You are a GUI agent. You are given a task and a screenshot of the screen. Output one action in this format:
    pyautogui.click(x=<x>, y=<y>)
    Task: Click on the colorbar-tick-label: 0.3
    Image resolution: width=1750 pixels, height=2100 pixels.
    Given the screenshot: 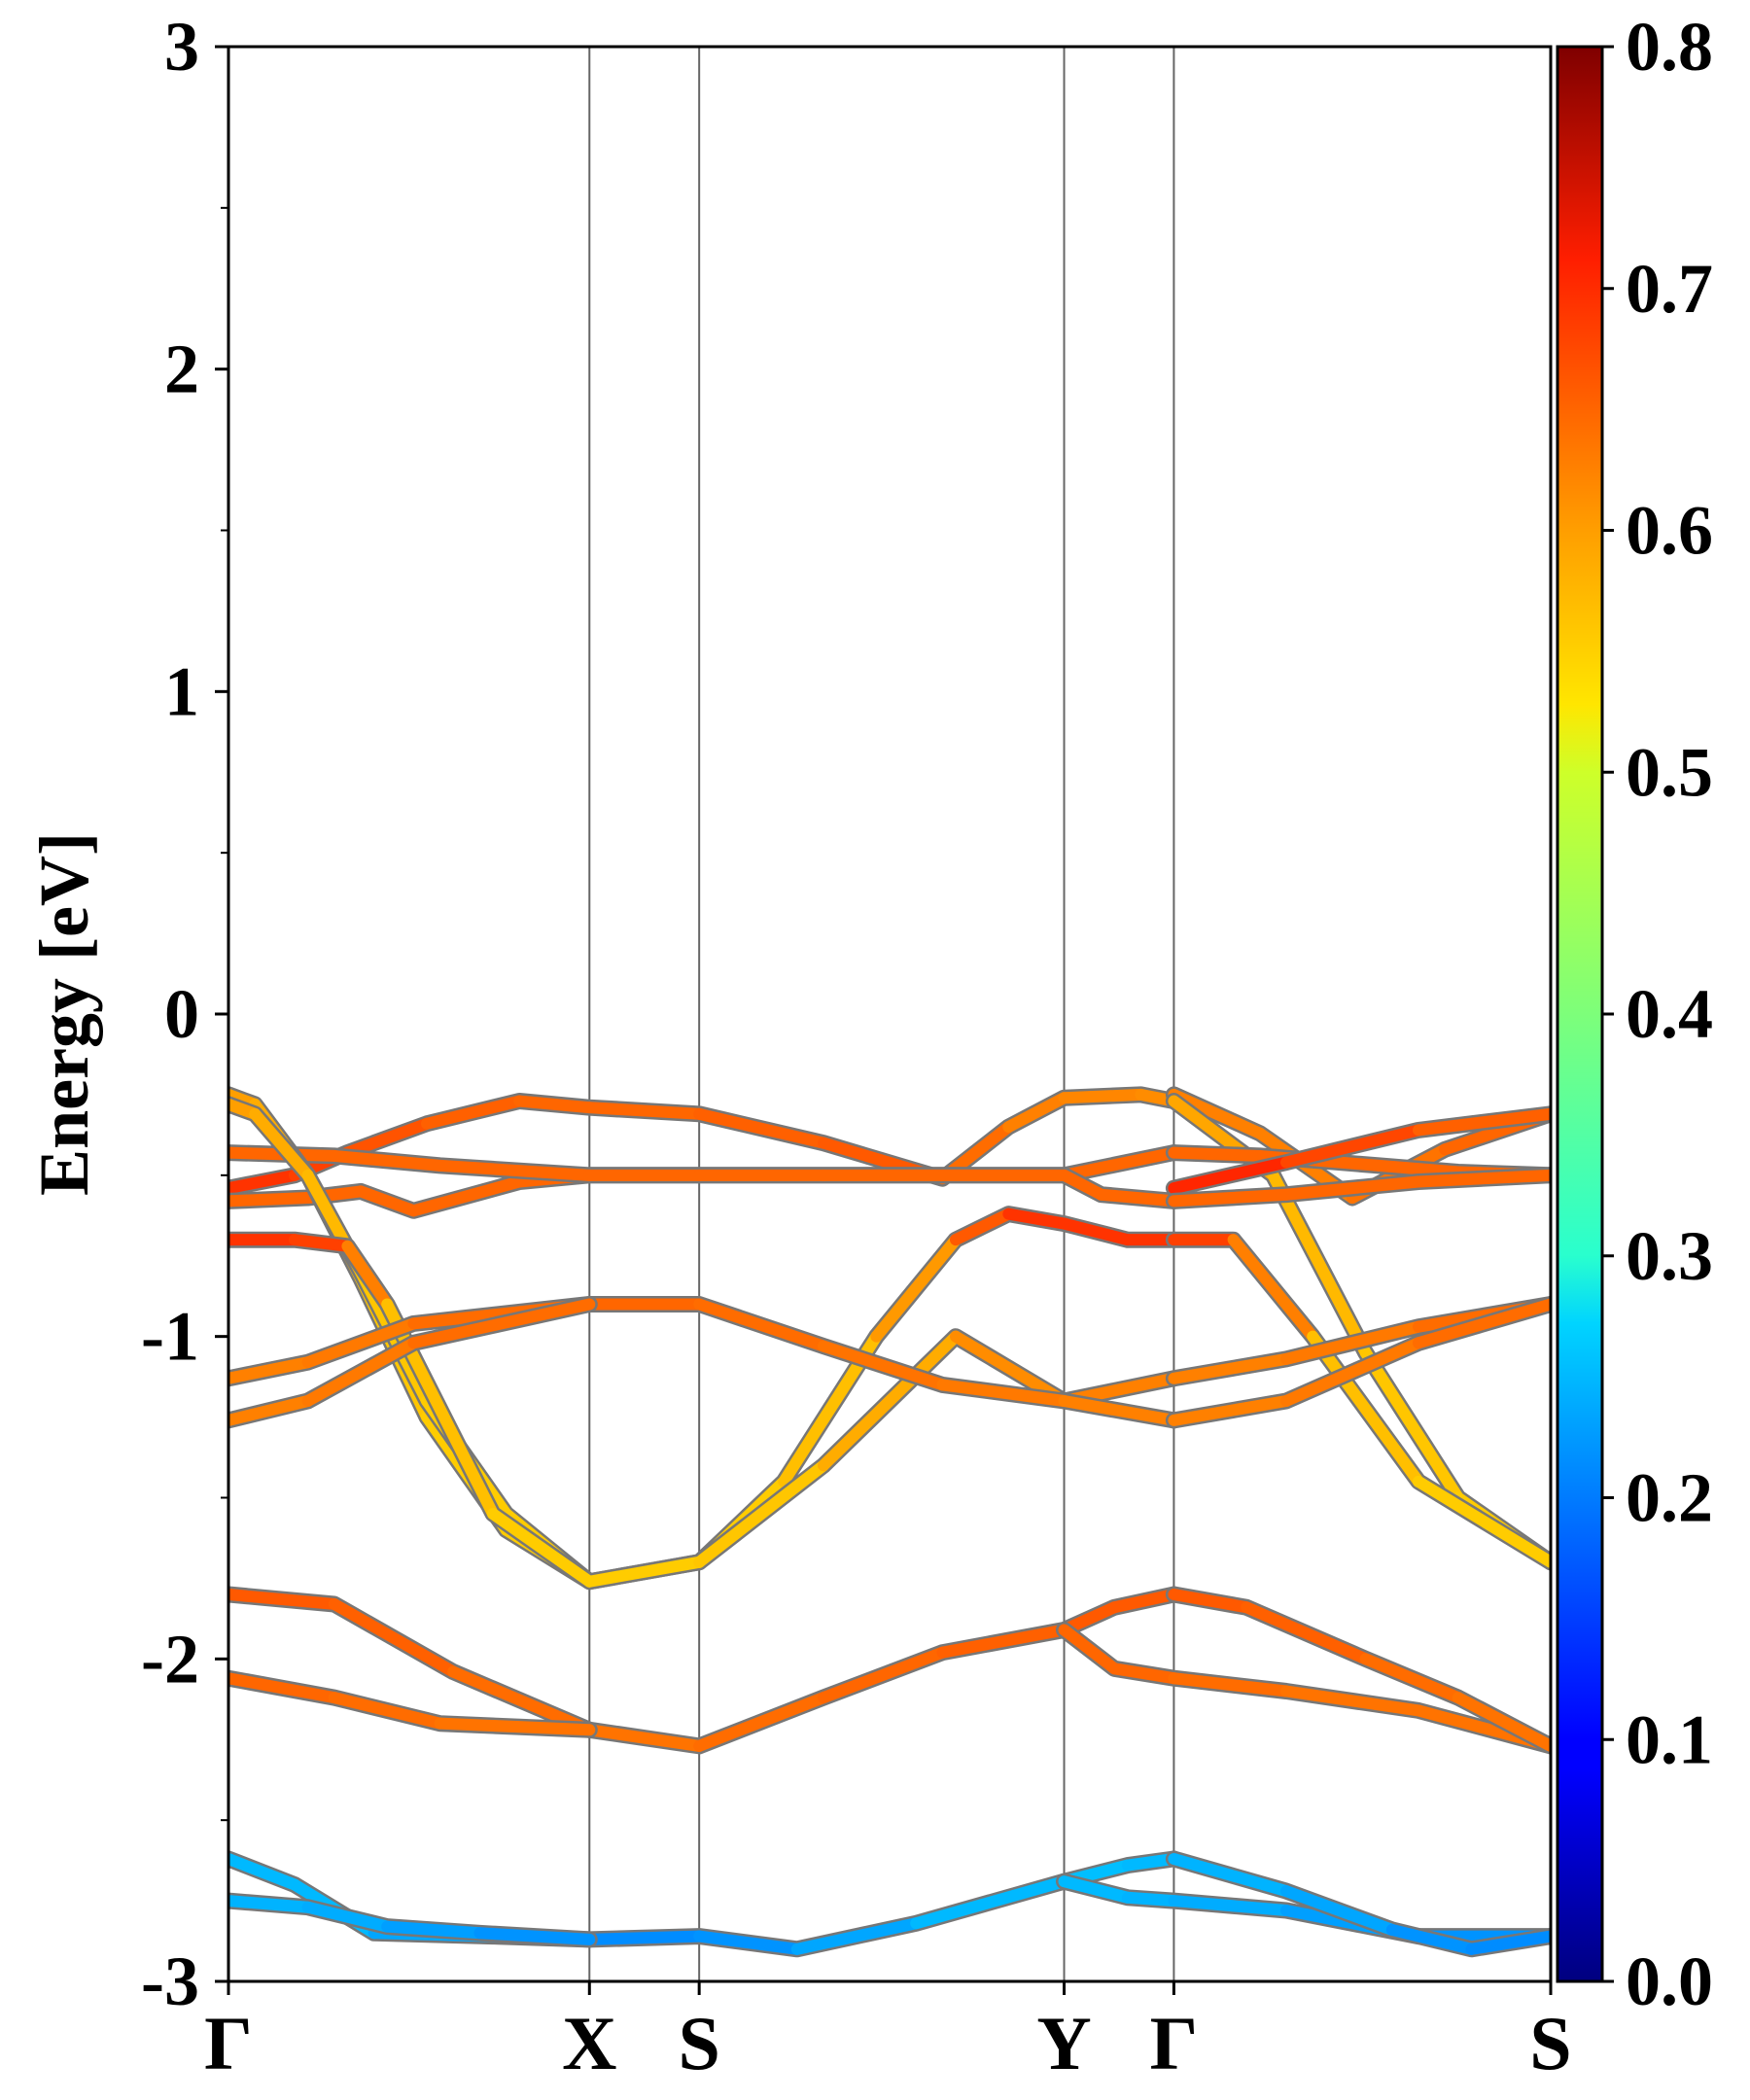 What is the action you would take?
    pyautogui.click(x=1669, y=1256)
    